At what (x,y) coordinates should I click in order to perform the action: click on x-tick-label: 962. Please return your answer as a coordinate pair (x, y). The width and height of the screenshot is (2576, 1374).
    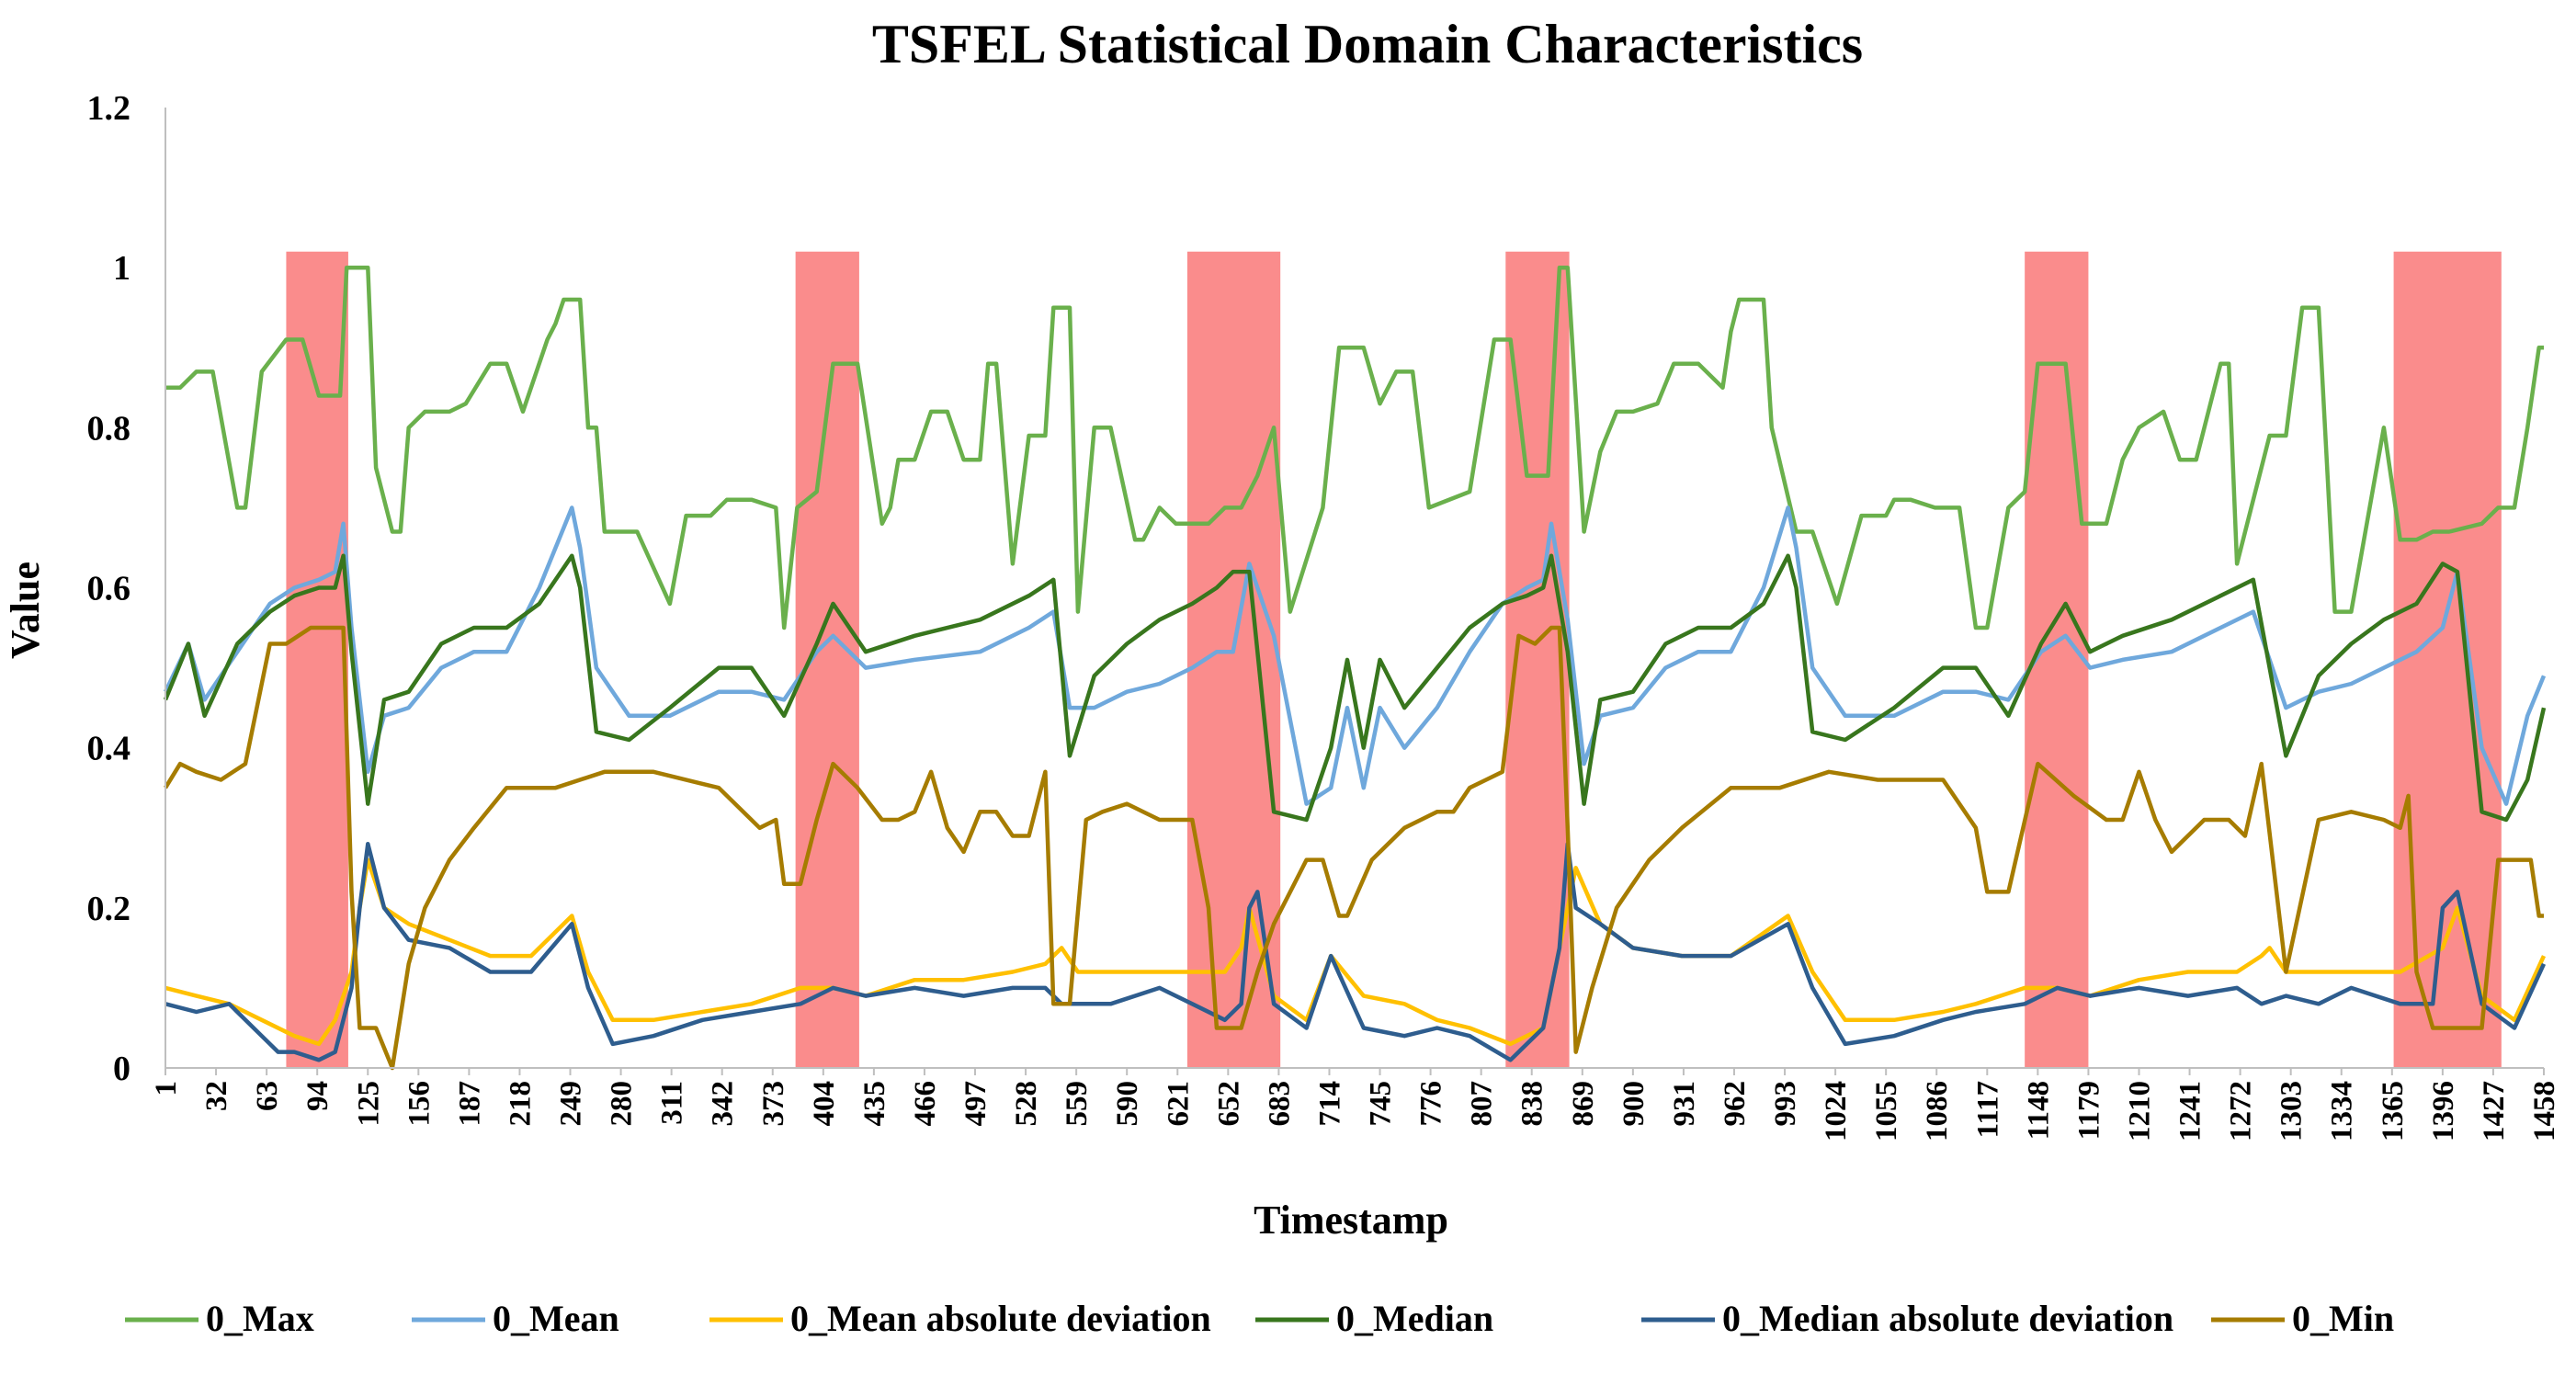
    Looking at the image, I should click on (1736, 1104).